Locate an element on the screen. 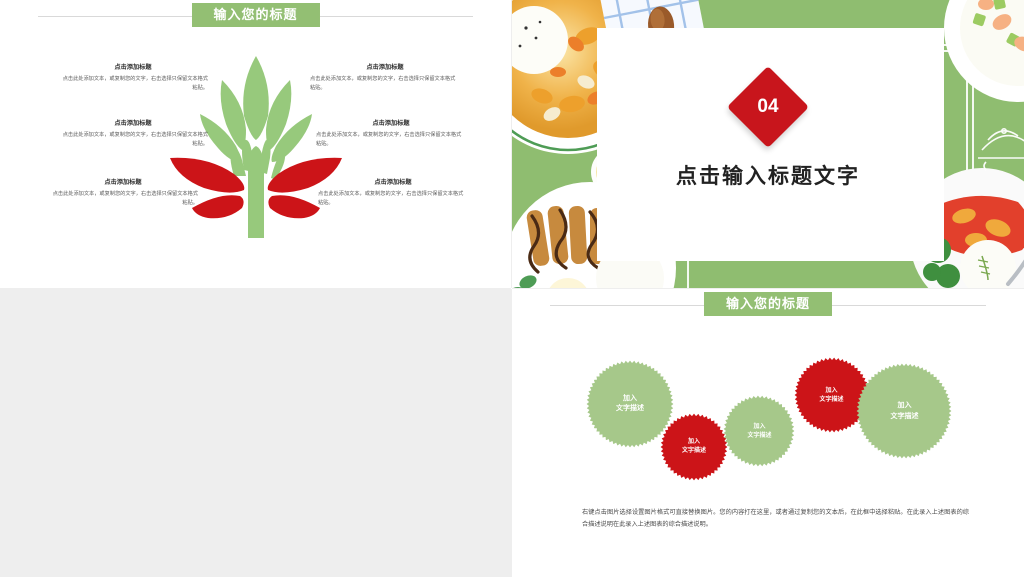  gear-5-label: 加入 文字描述 is located at coordinates (904, 411).